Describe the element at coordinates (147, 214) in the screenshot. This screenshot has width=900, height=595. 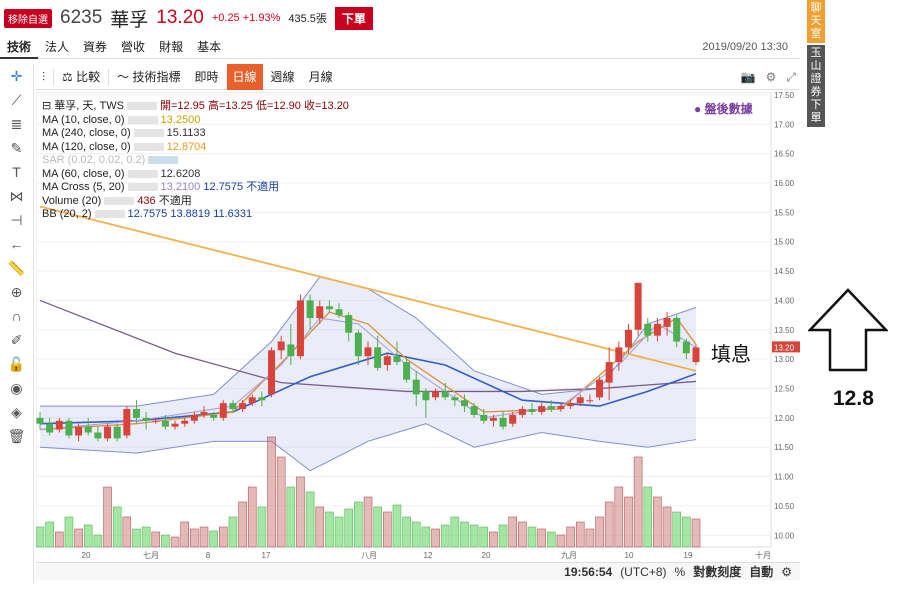
I see `legend-bb-value1: 12.7575` at that location.